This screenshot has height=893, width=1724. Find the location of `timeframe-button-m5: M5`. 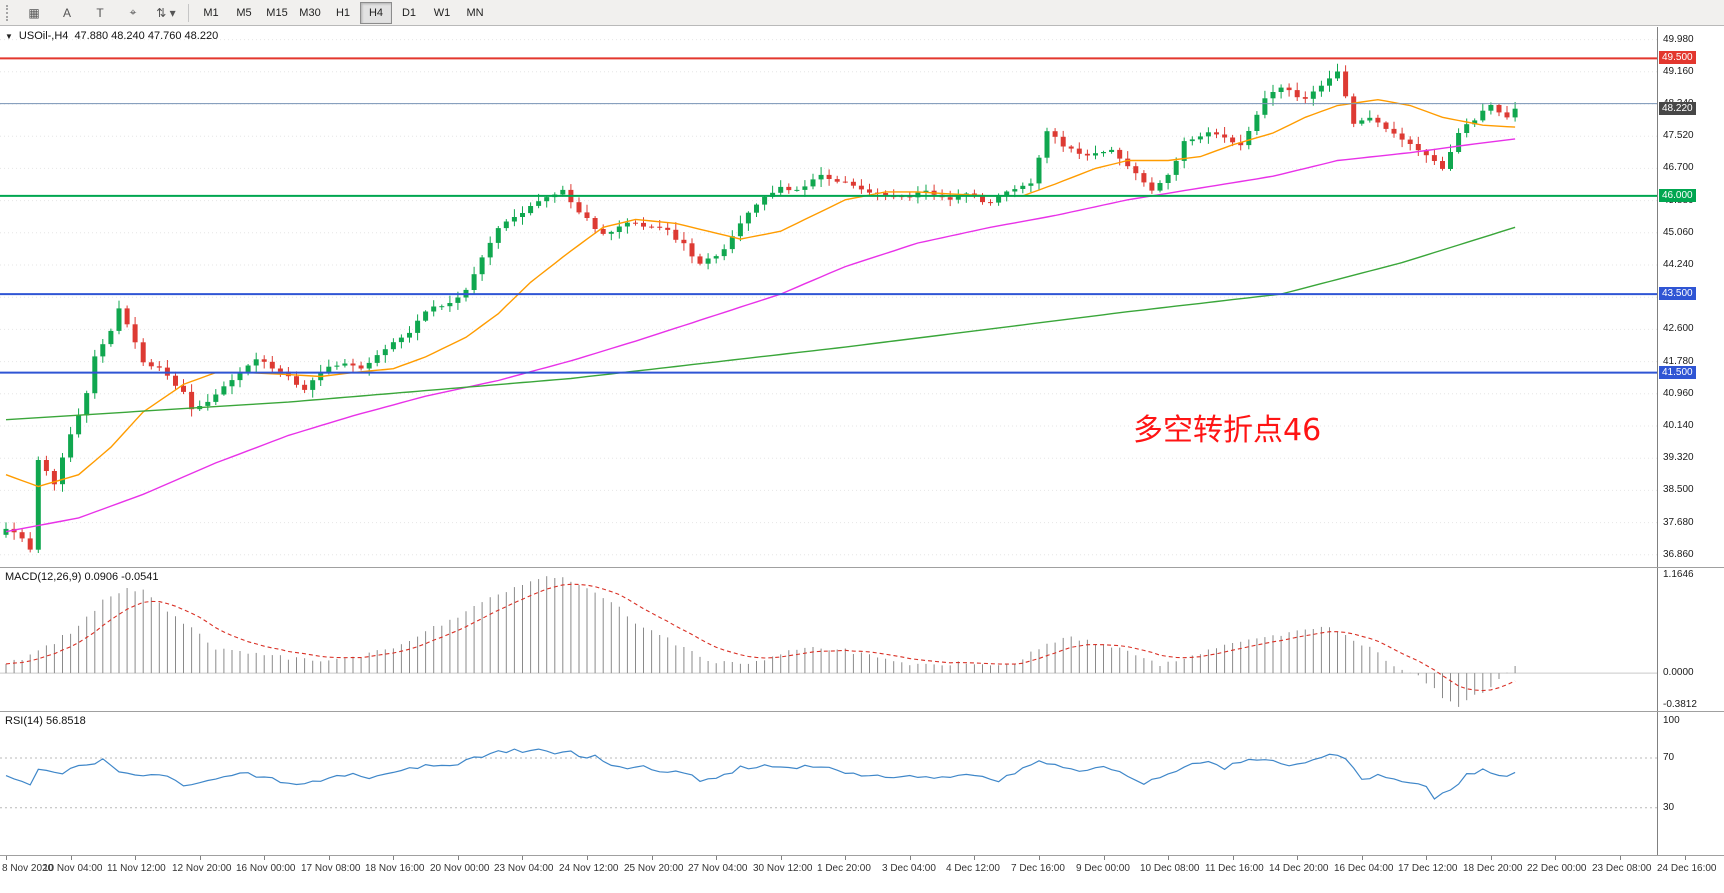

timeframe-button-m5: M5 is located at coordinates (244, 12).